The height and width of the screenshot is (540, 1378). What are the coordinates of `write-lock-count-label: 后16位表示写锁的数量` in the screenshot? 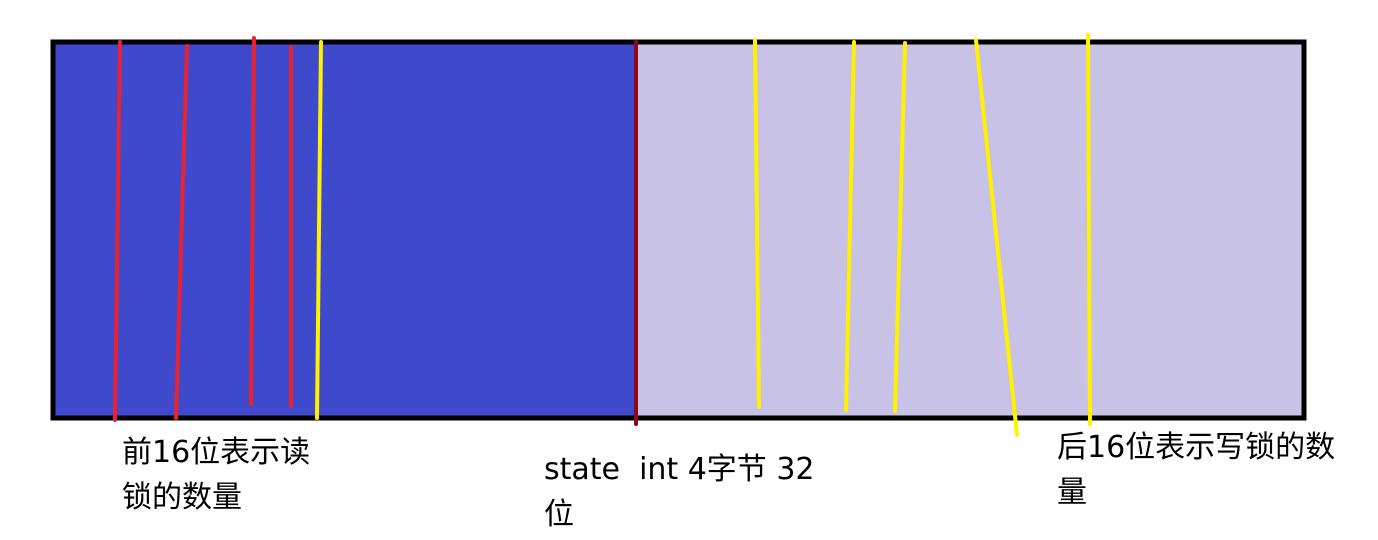 It's located at (1196, 470).